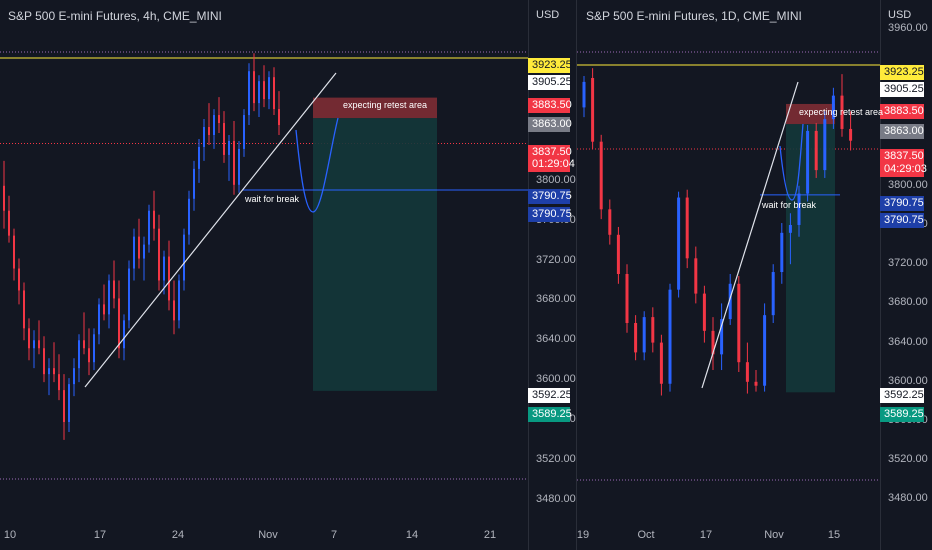  I want to click on time-tick-label: 15, so click(834, 535).